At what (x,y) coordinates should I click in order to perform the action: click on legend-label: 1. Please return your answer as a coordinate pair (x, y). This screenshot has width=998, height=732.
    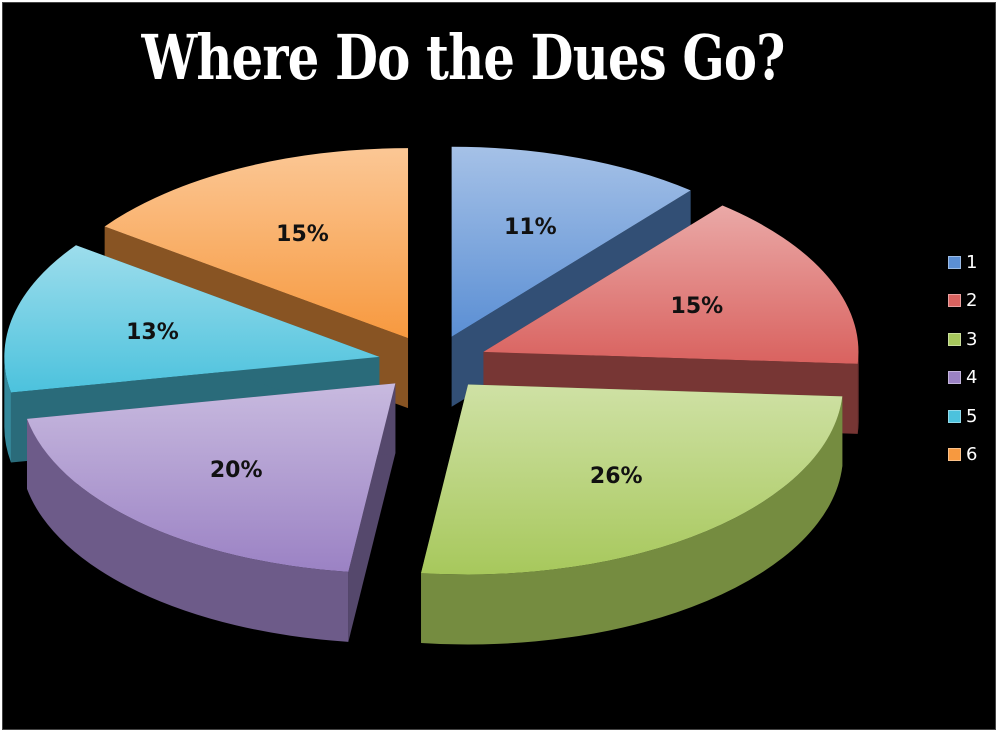
    Looking at the image, I should click on (972, 262).